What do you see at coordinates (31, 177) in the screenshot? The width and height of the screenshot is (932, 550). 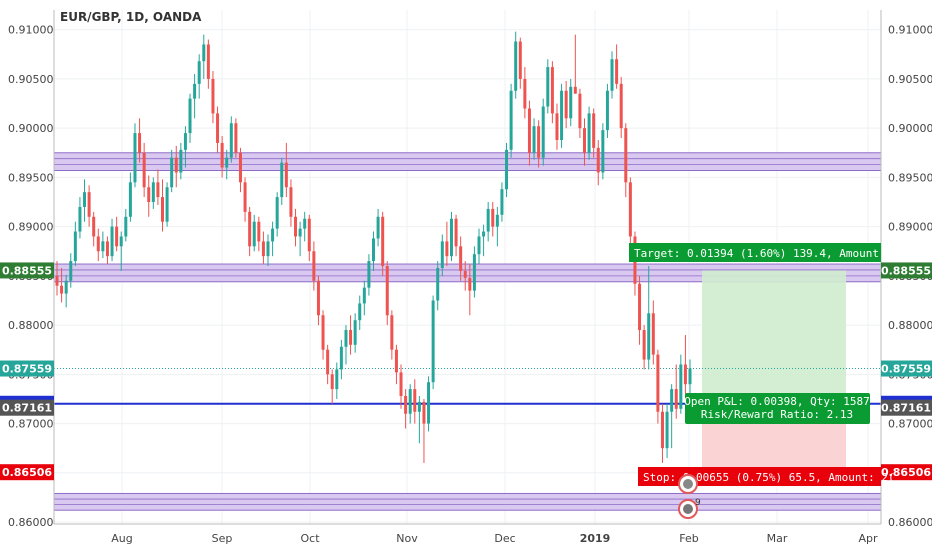 I see `y-tick-label-left: 0.89500` at bounding box center [31, 177].